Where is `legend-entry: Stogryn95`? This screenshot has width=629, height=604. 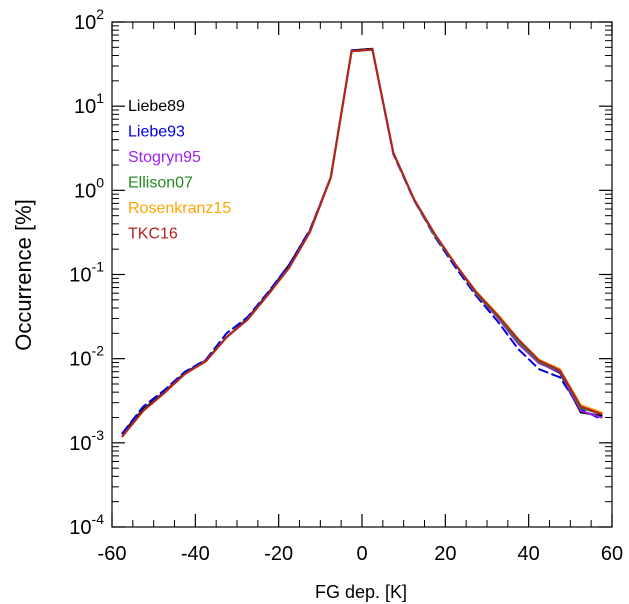
legend-entry: Stogryn95 is located at coordinates (164, 157).